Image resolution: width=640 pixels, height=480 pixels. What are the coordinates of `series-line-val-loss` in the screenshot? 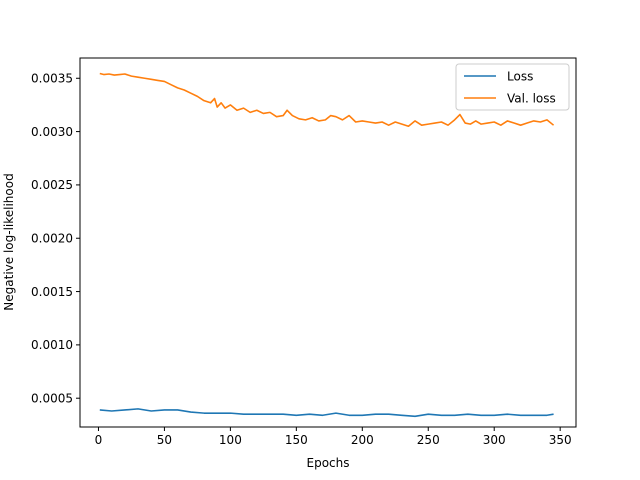 It's located at (327, 100).